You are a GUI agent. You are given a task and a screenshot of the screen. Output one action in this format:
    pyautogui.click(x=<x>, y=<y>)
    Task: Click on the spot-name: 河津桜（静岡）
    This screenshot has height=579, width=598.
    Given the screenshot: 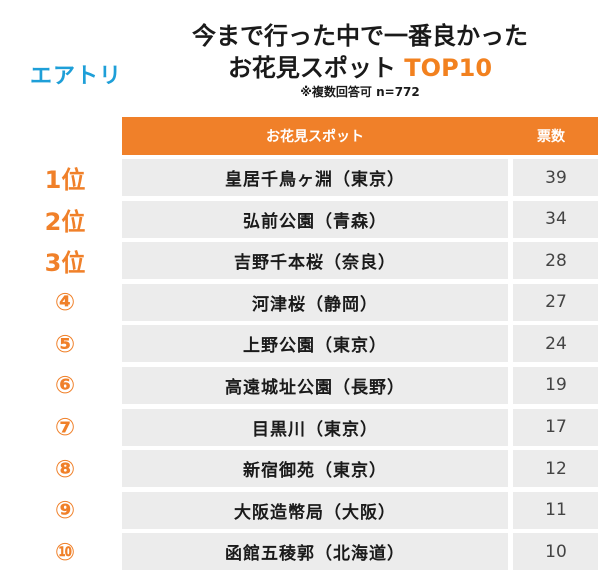 What is the action you would take?
    pyautogui.click(x=315, y=302)
    